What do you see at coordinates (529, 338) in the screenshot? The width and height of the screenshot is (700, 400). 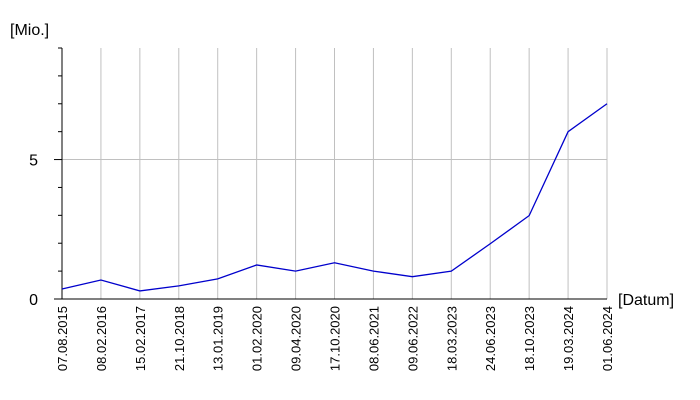 I see `x-tick-label: 18.10.2023` at bounding box center [529, 338].